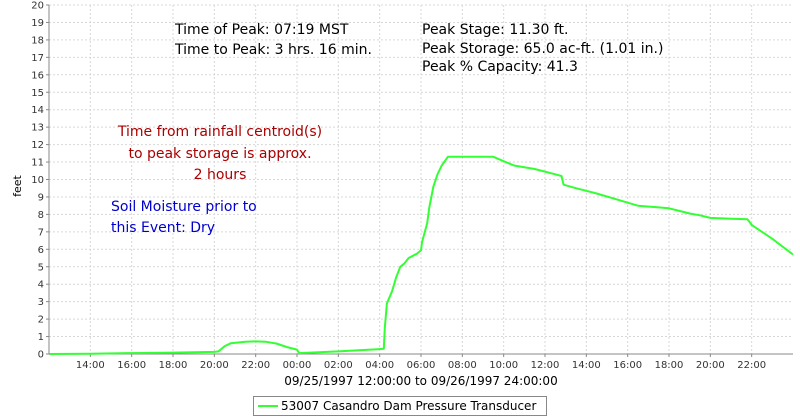 The image size is (800, 420). What do you see at coordinates (273, 50) in the screenshot?
I see `time-to-peak-text: Time to Peak: 3 hrs. 16 min.` at bounding box center [273, 50].